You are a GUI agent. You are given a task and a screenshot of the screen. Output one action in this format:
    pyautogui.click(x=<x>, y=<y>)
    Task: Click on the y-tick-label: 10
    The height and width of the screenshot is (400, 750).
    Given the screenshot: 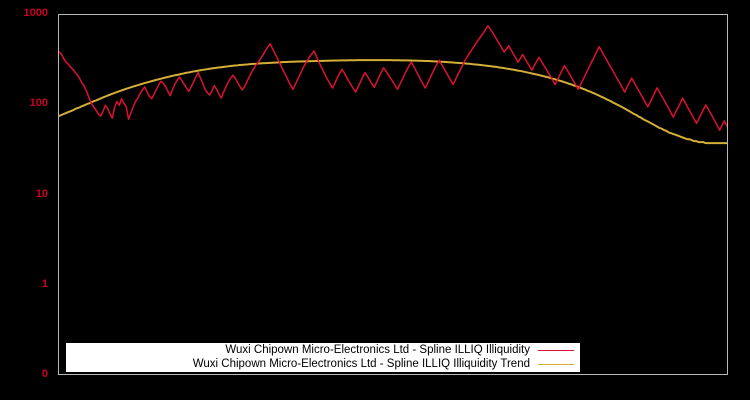 What is the action you would take?
    pyautogui.click(x=41, y=193)
    